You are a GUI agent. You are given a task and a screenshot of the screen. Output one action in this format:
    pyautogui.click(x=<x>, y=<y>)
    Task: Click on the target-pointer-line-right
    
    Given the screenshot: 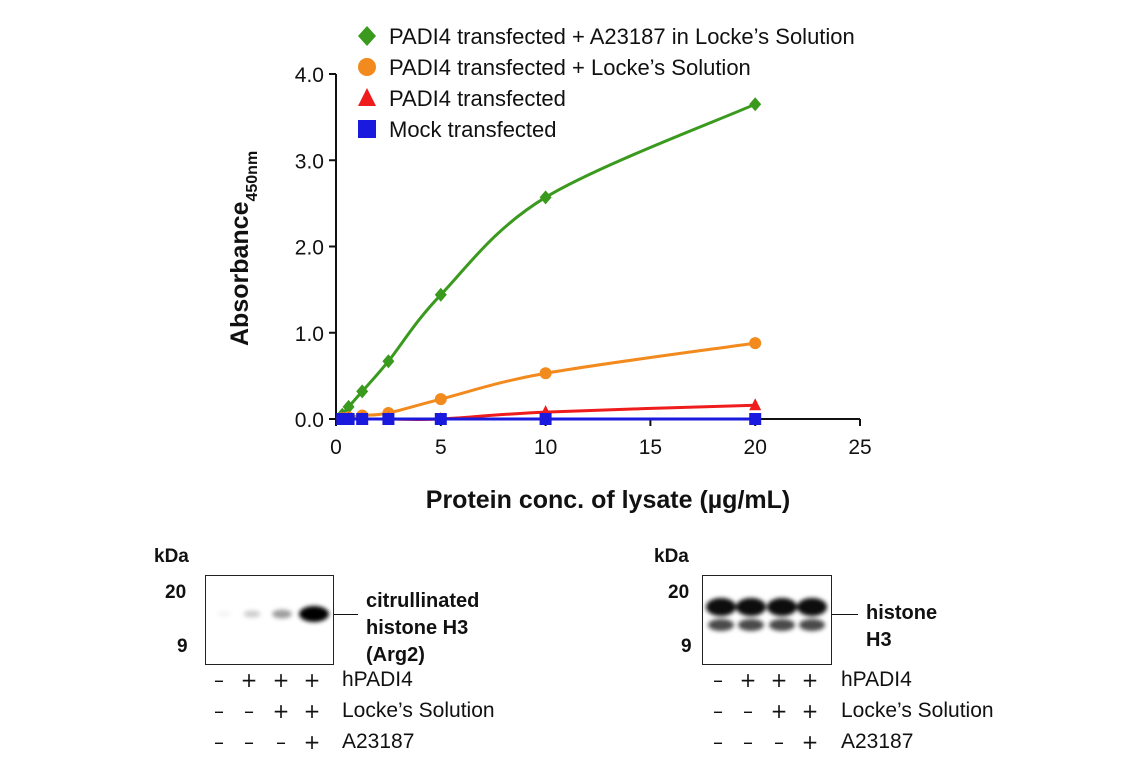 What is the action you would take?
    pyautogui.click(x=845, y=614)
    